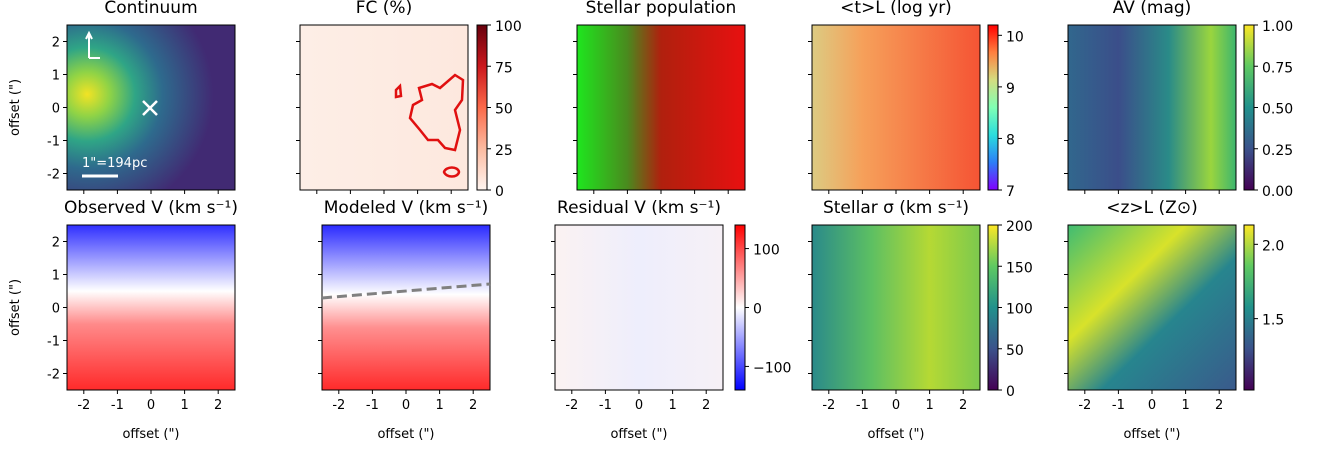 This screenshot has height=459, width=1334. Describe the element at coordinates (114, 163) in the screenshot. I see `scale-label: 1"=194pc` at that location.